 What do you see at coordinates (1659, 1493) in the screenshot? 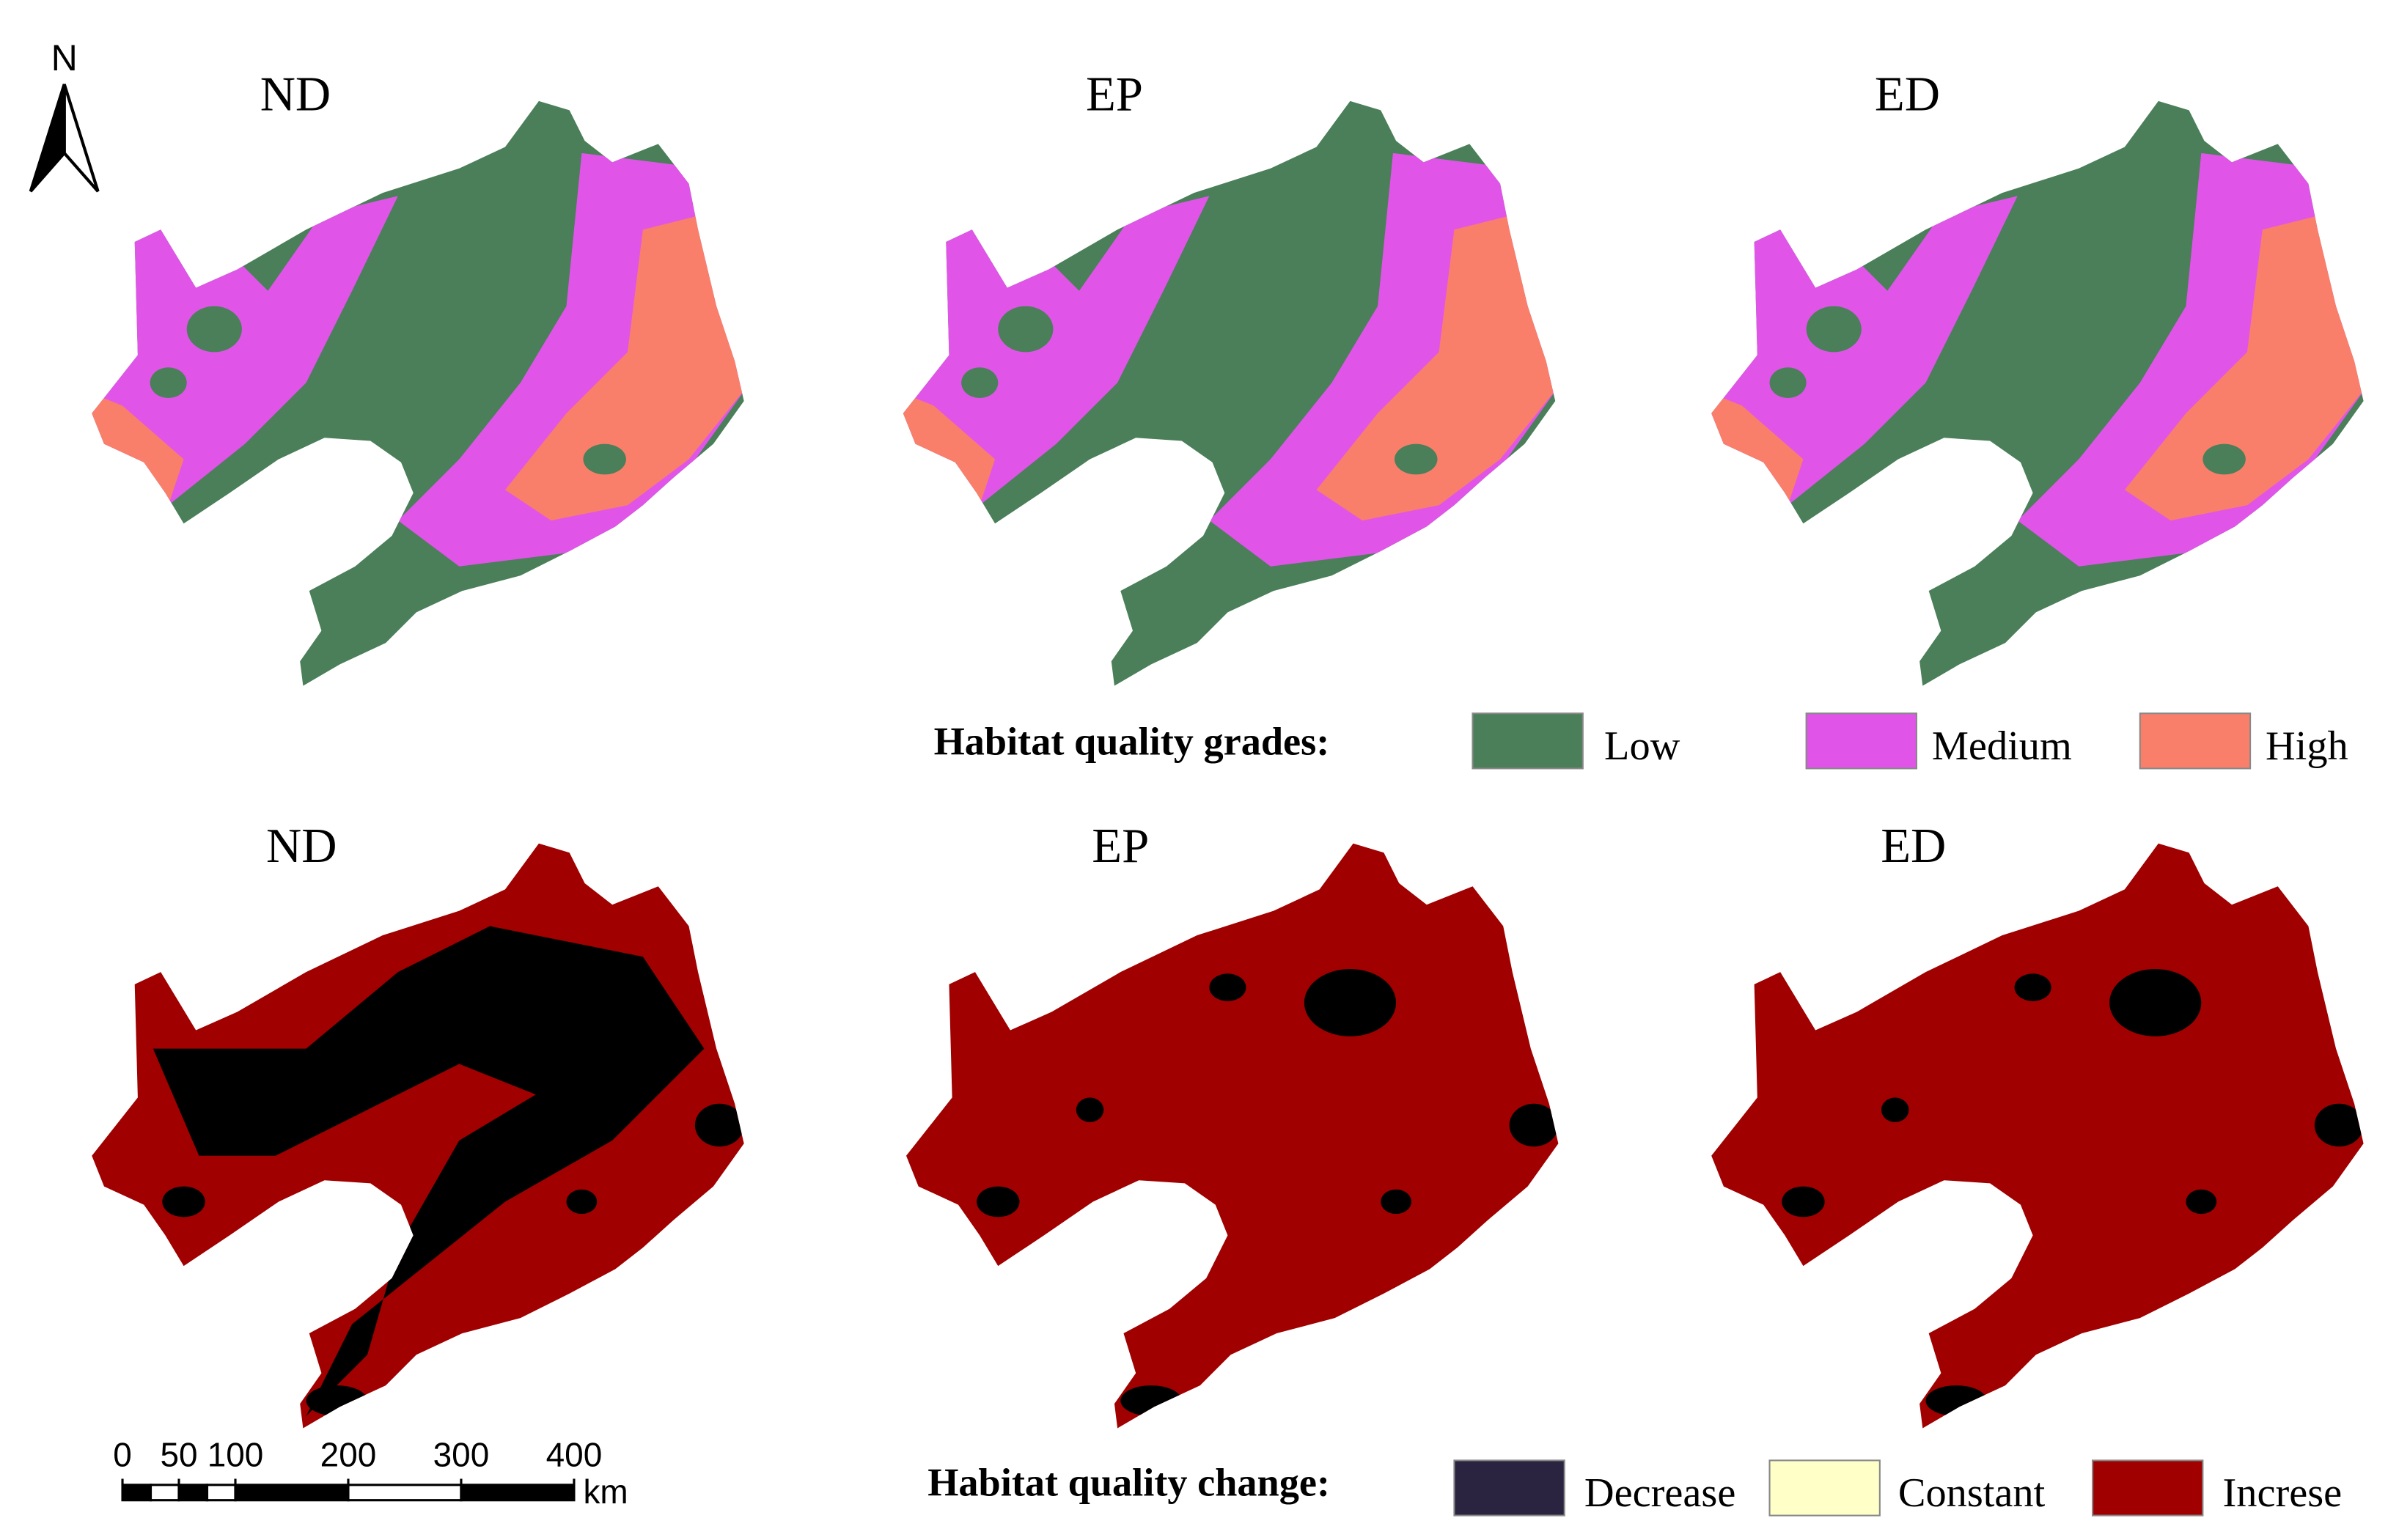
I see `legend-label: Decrease` at bounding box center [1659, 1493].